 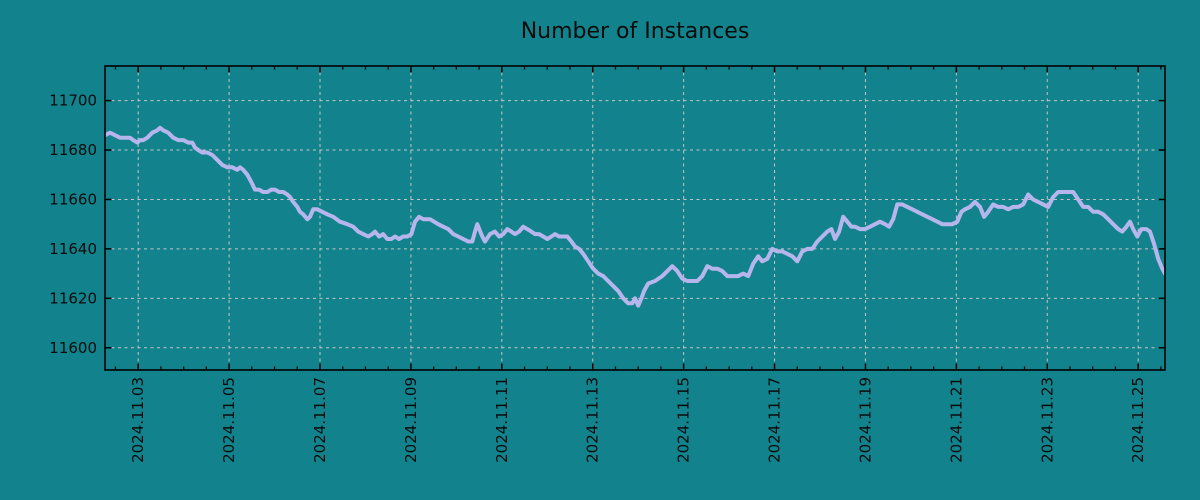 What do you see at coordinates (411, 420) in the screenshot?
I see `x-tick-label: 2024.11.09` at bounding box center [411, 420].